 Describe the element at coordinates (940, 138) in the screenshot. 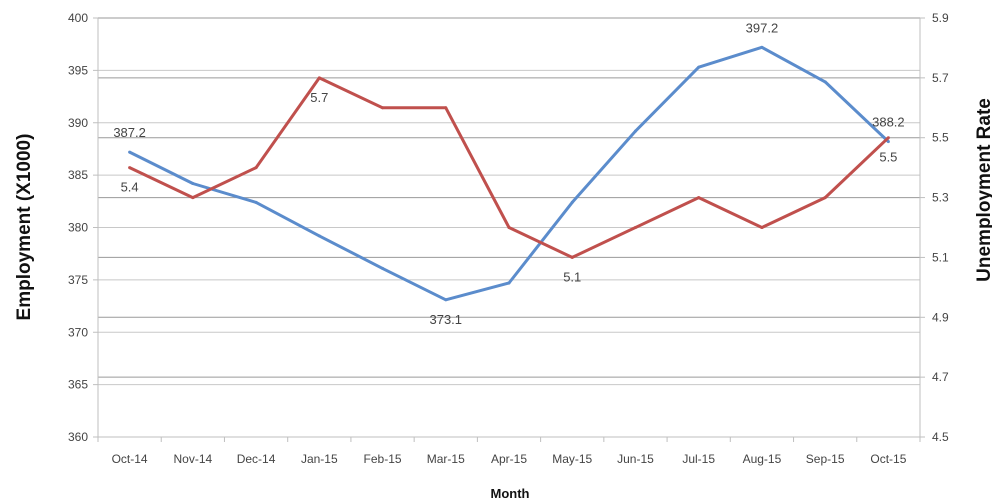

I see `y-right-tick-label: 5.5` at that location.